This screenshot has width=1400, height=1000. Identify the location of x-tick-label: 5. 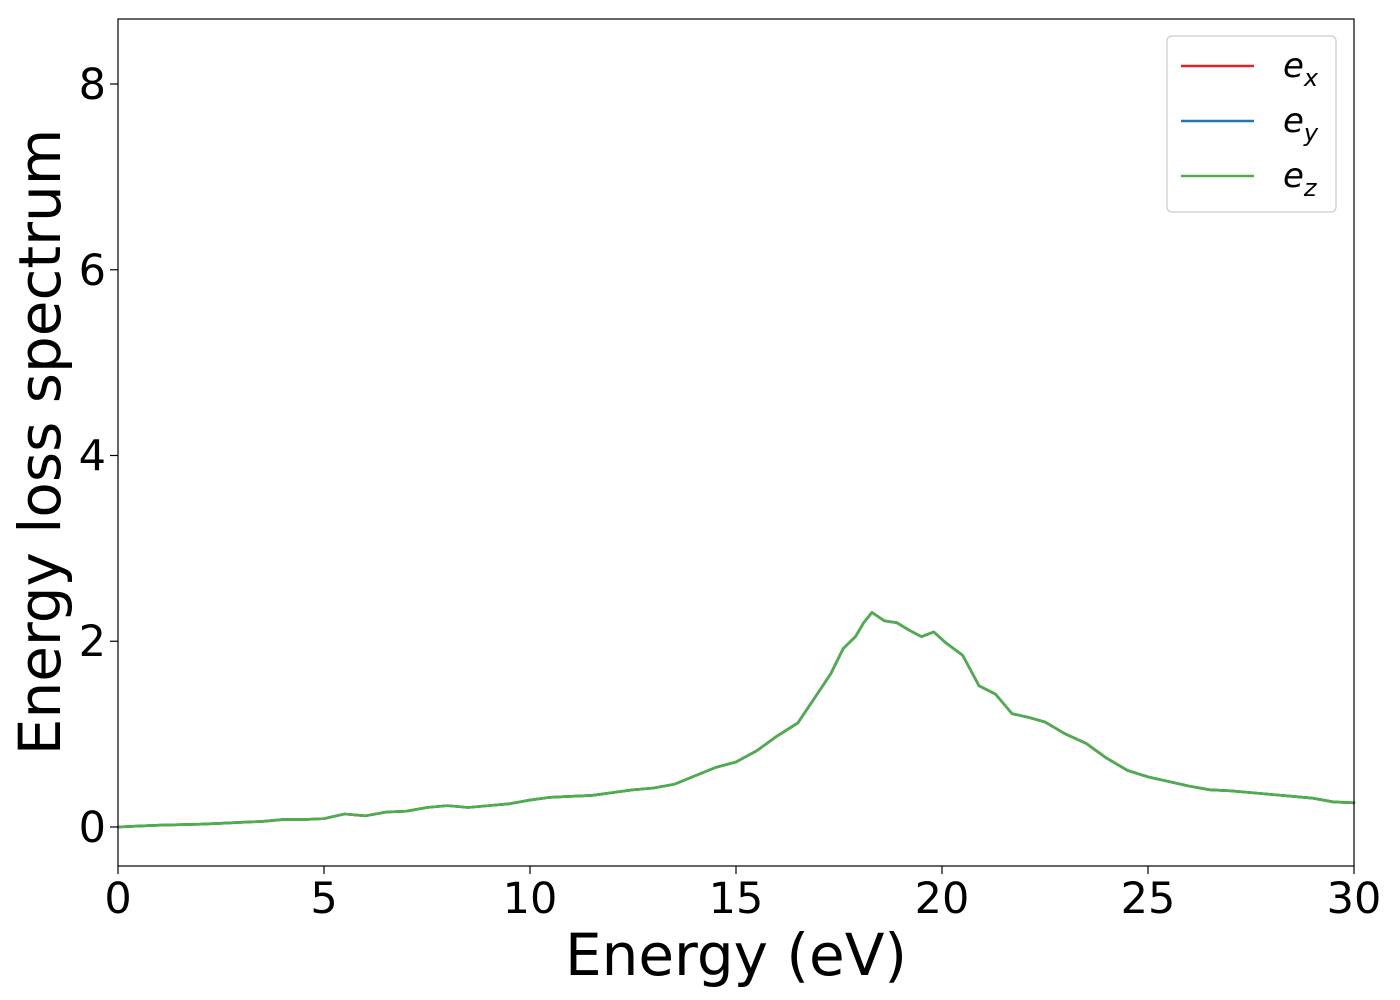
(323, 899).